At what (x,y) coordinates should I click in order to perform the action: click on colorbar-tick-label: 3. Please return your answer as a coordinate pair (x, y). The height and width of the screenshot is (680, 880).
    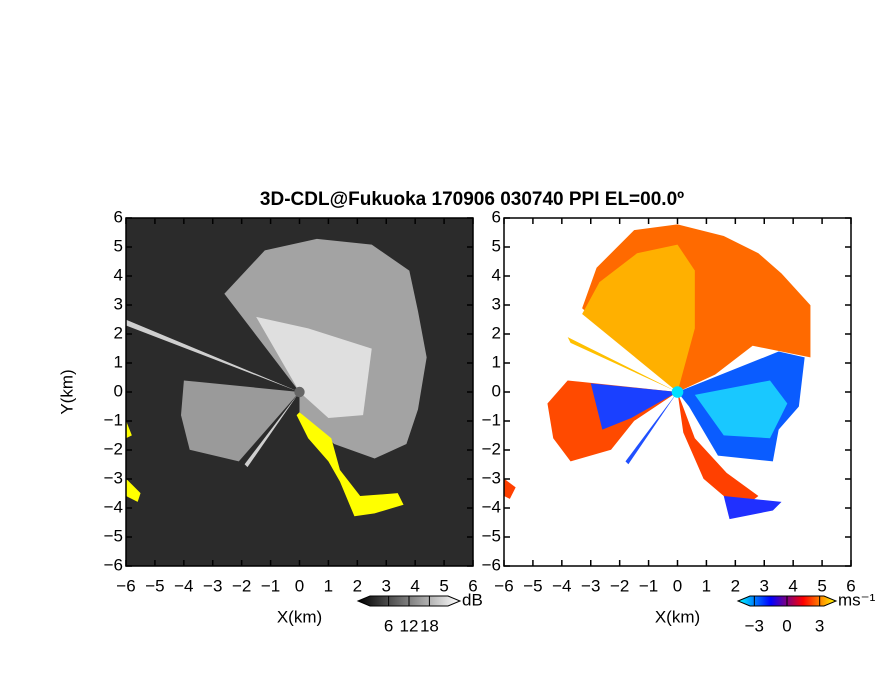
    Looking at the image, I should click on (819, 625).